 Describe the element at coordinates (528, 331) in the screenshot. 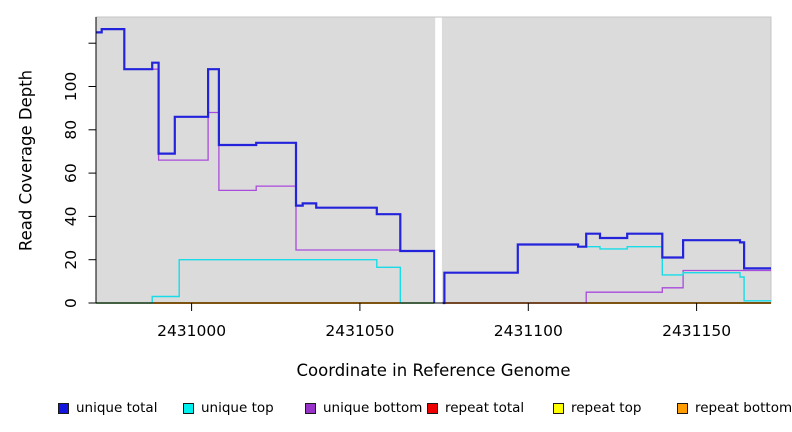

I see `x-tick-label: 2431100` at that location.